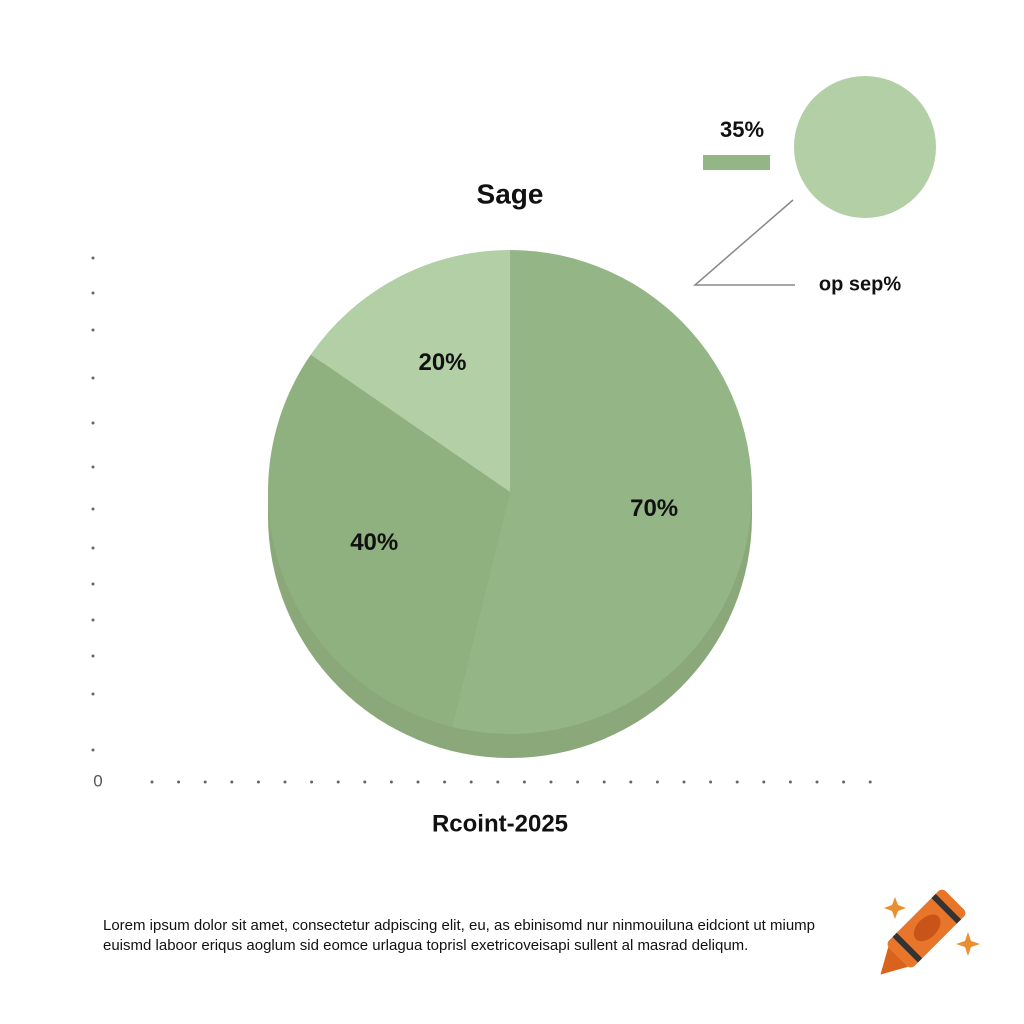  Describe the element at coordinates (742, 129) in the screenshot. I see `annotation: 35%` at that location.